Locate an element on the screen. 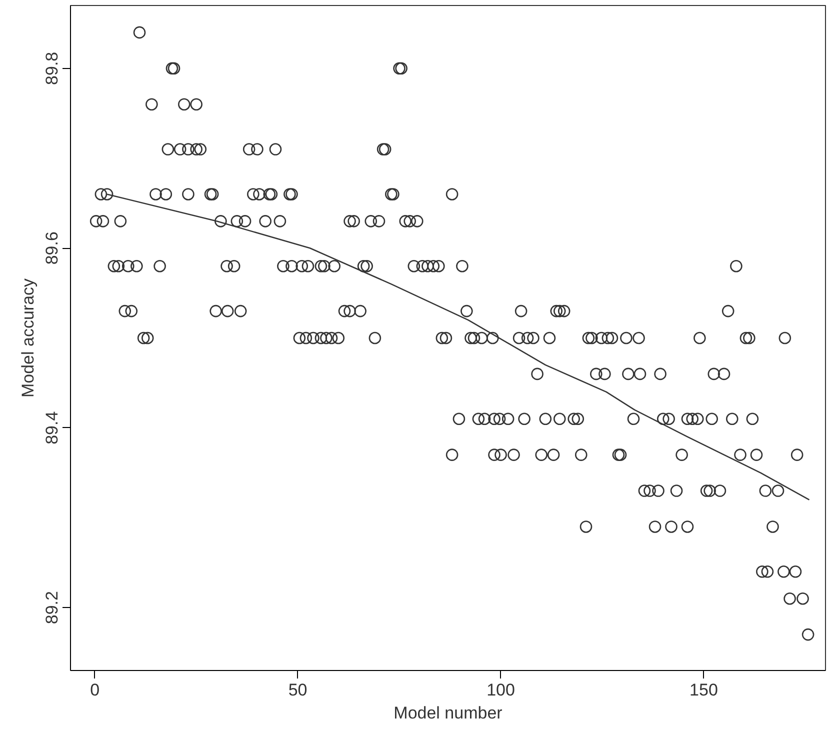 The height and width of the screenshot is (750, 830). x-tick-label: 0 is located at coordinates (95, 690).